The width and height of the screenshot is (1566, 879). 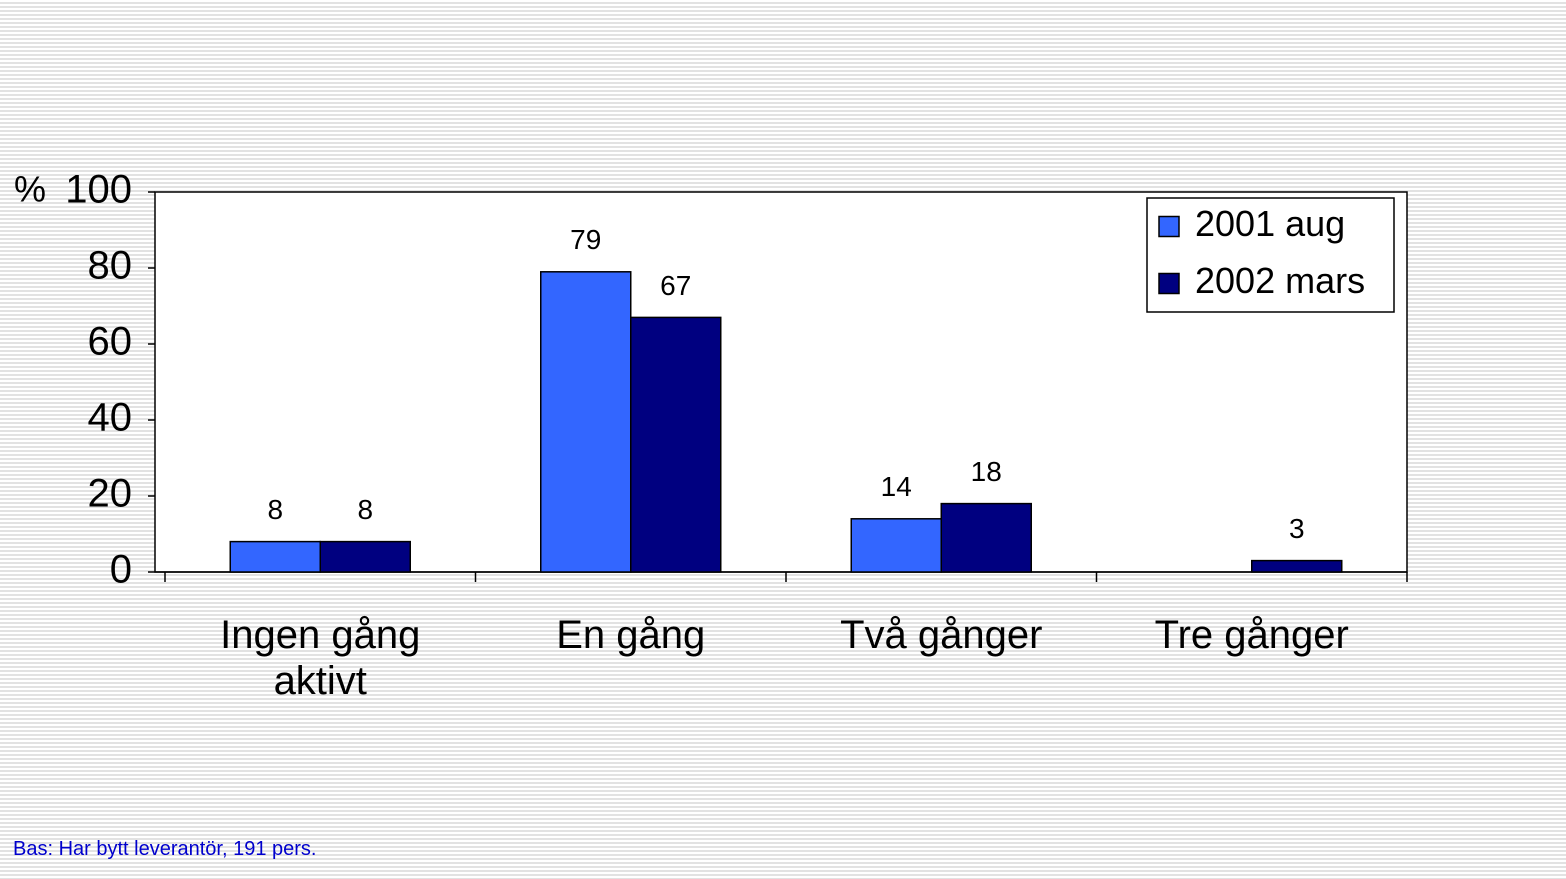 I want to click on y-tick-label: 20, so click(x=110, y=494).